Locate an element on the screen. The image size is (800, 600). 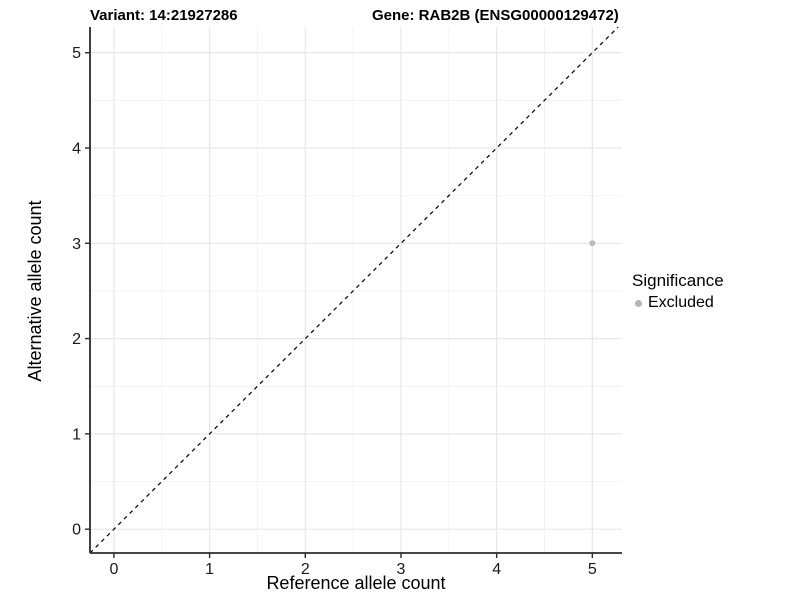
y-tick-label: 5 is located at coordinates (76, 53).